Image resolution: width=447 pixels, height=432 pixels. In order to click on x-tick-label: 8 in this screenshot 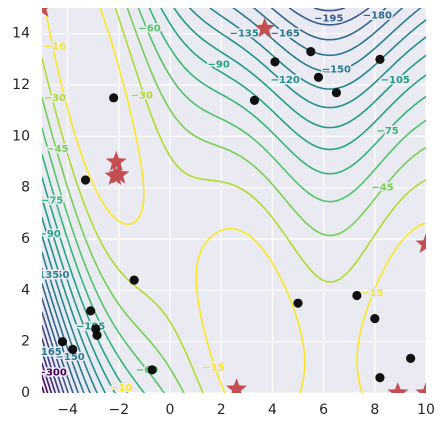, I will do `click(374, 410)`.